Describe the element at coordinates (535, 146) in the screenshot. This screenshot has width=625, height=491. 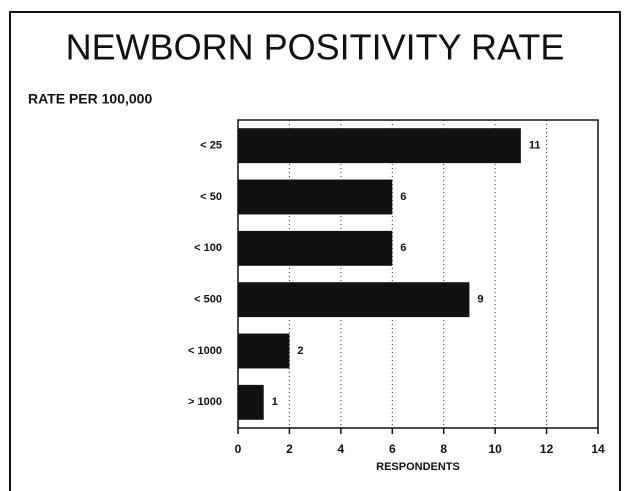
I see `data-label: 11` at that location.